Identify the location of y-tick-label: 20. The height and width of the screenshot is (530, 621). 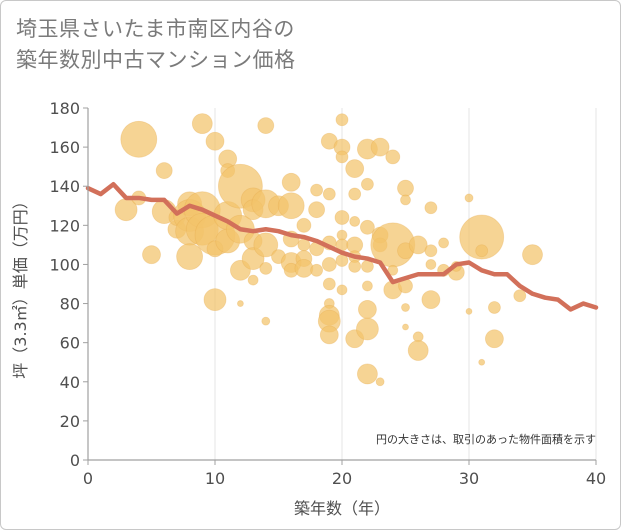
(70, 421).